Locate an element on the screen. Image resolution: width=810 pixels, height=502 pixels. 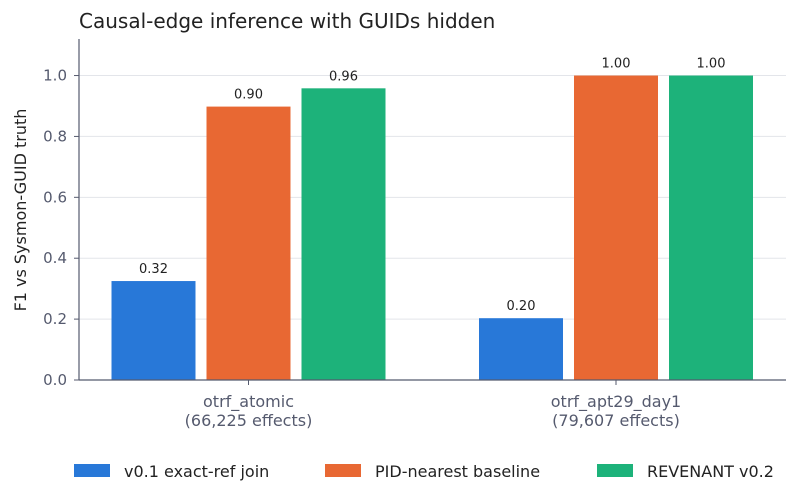
data-label: 0.32 is located at coordinates (153, 269).